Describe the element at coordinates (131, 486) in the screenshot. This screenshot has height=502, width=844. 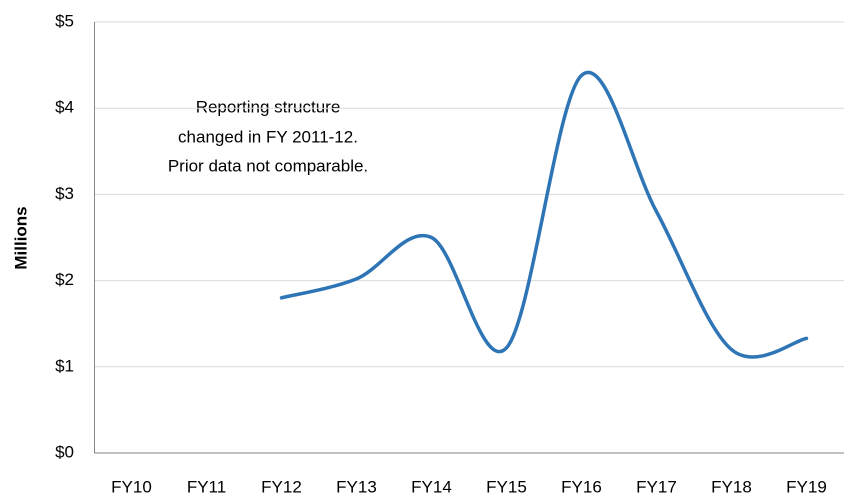
I see `x-tick-label: FY10` at that location.